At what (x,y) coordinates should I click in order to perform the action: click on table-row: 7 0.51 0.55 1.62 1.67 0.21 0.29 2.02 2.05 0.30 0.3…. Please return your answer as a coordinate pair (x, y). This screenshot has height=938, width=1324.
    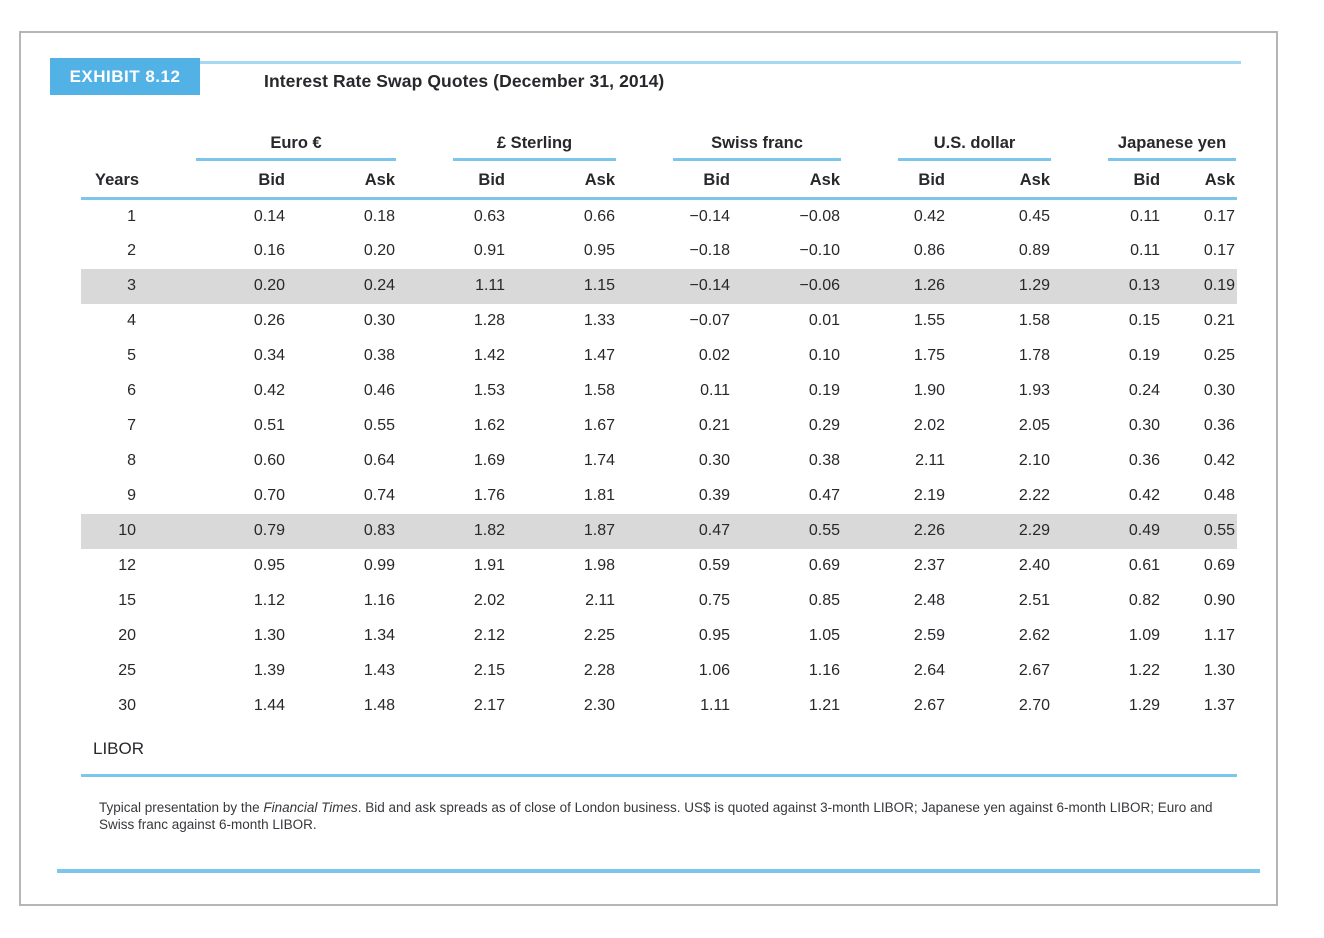
    Looking at the image, I should click on (659, 426).